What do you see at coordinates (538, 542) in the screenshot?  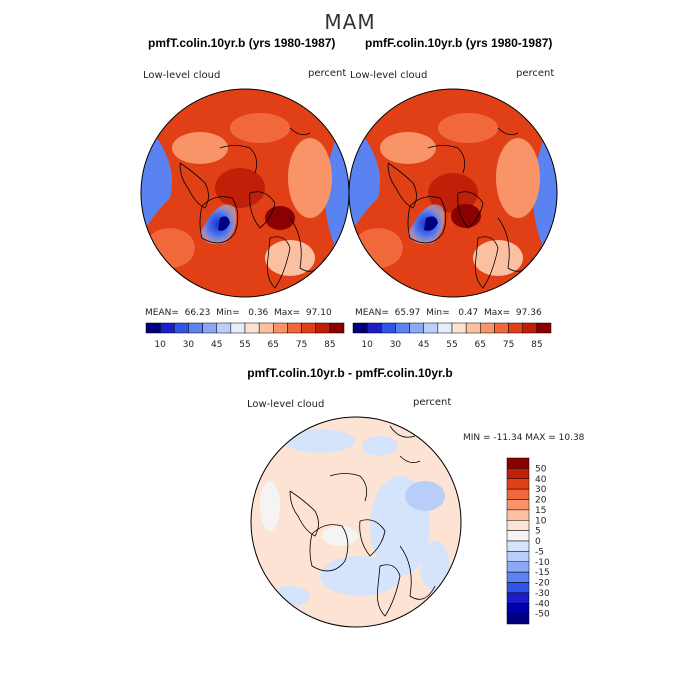 I see `diff-colorbar-tick-label: 0` at bounding box center [538, 542].